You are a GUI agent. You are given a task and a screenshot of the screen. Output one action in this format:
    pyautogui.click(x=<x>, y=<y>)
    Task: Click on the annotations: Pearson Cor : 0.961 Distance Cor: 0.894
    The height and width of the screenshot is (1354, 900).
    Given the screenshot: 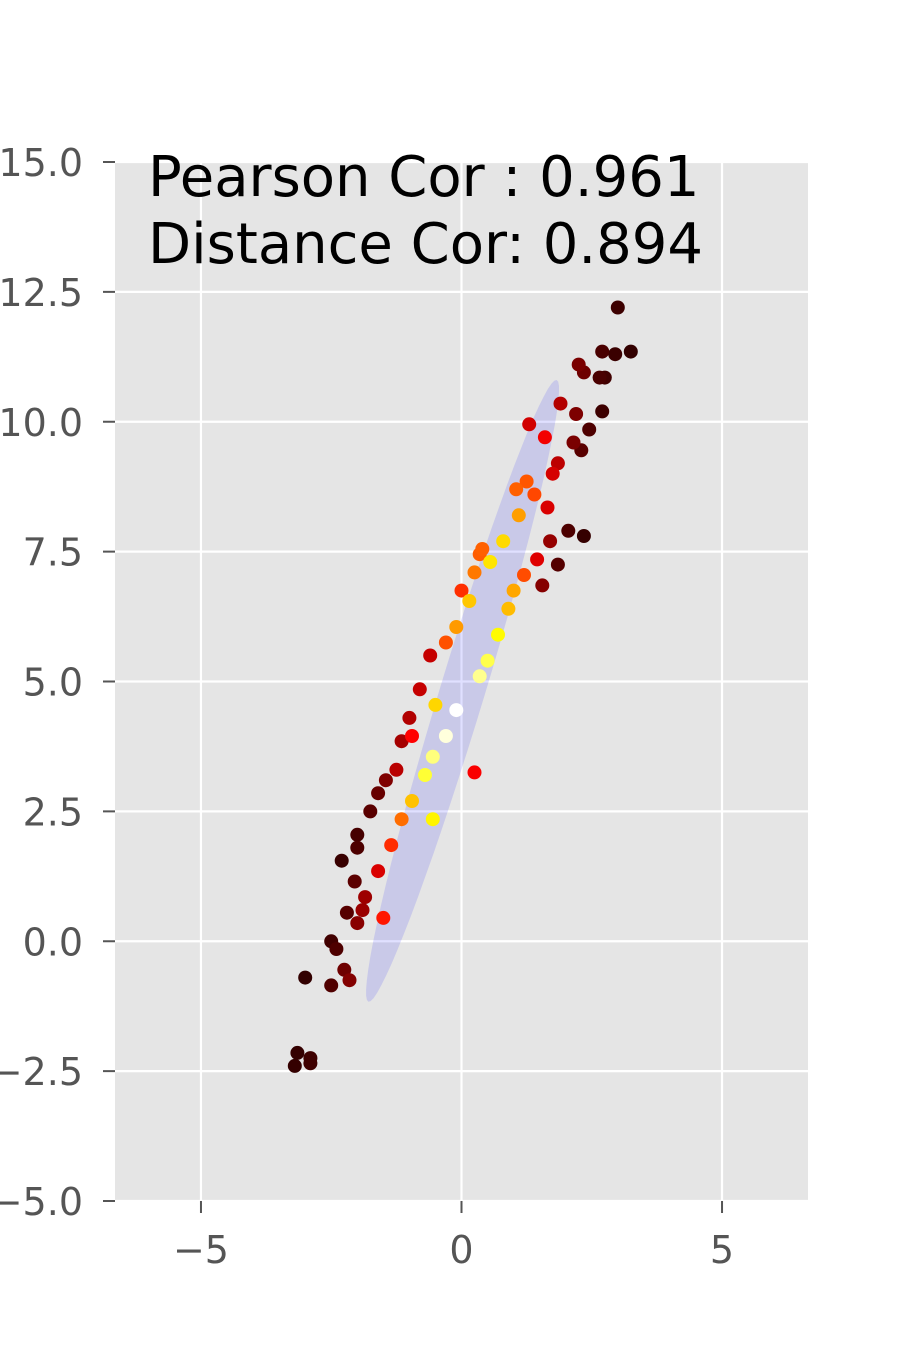 What is the action you would take?
    pyautogui.click(x=425, y=211)
    